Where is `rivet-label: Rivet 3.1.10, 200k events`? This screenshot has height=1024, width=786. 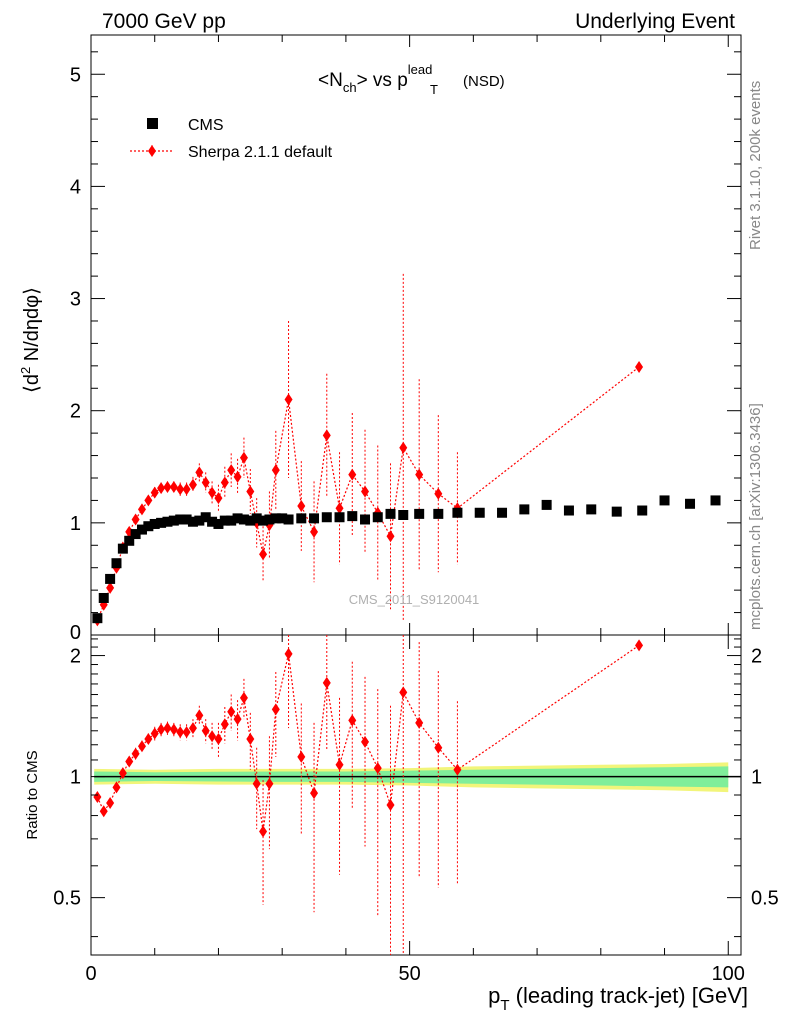
rivet-label: Rivet 3.1.10, 200k events is located at coordinates (755, 165).